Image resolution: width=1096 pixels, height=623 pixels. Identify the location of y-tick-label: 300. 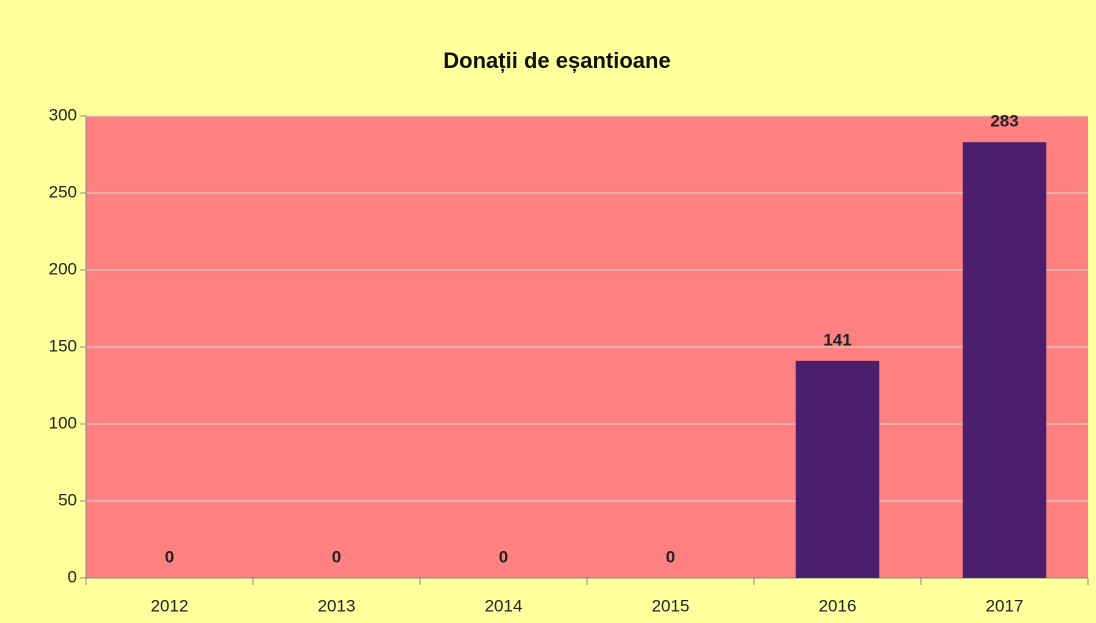
(63, 114).